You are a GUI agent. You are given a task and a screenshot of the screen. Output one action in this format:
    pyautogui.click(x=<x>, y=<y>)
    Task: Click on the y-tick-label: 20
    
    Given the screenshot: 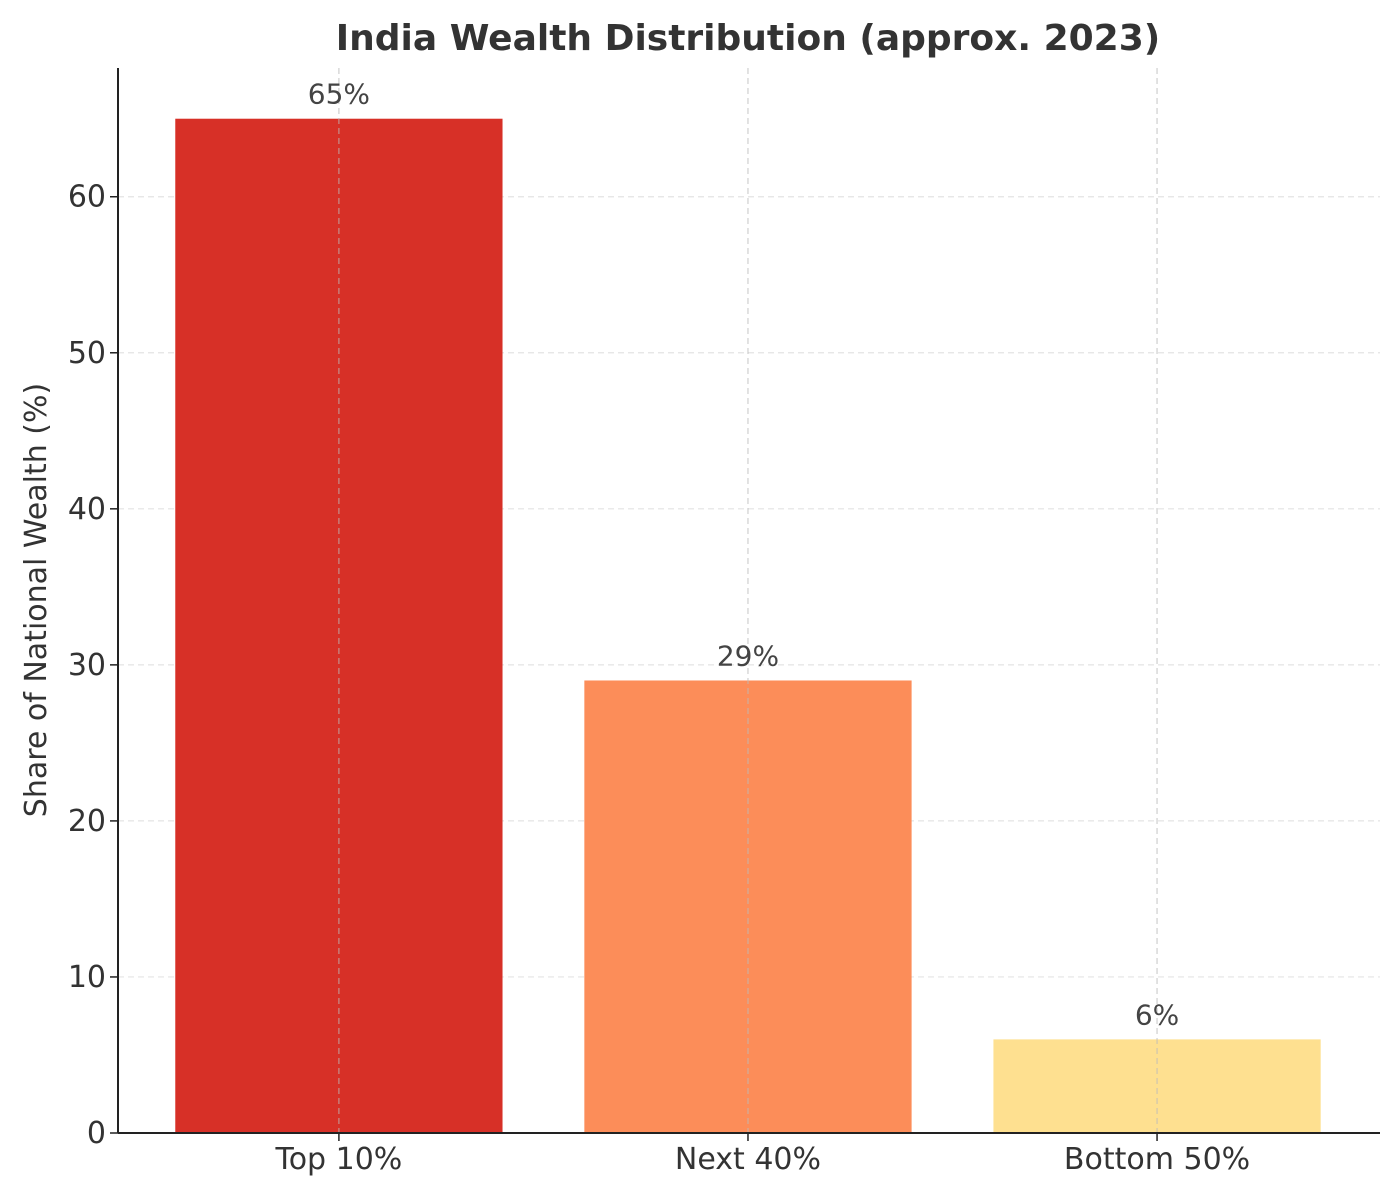 What is the action you would take?
    pyautogui.click(x=87, y=821)
    